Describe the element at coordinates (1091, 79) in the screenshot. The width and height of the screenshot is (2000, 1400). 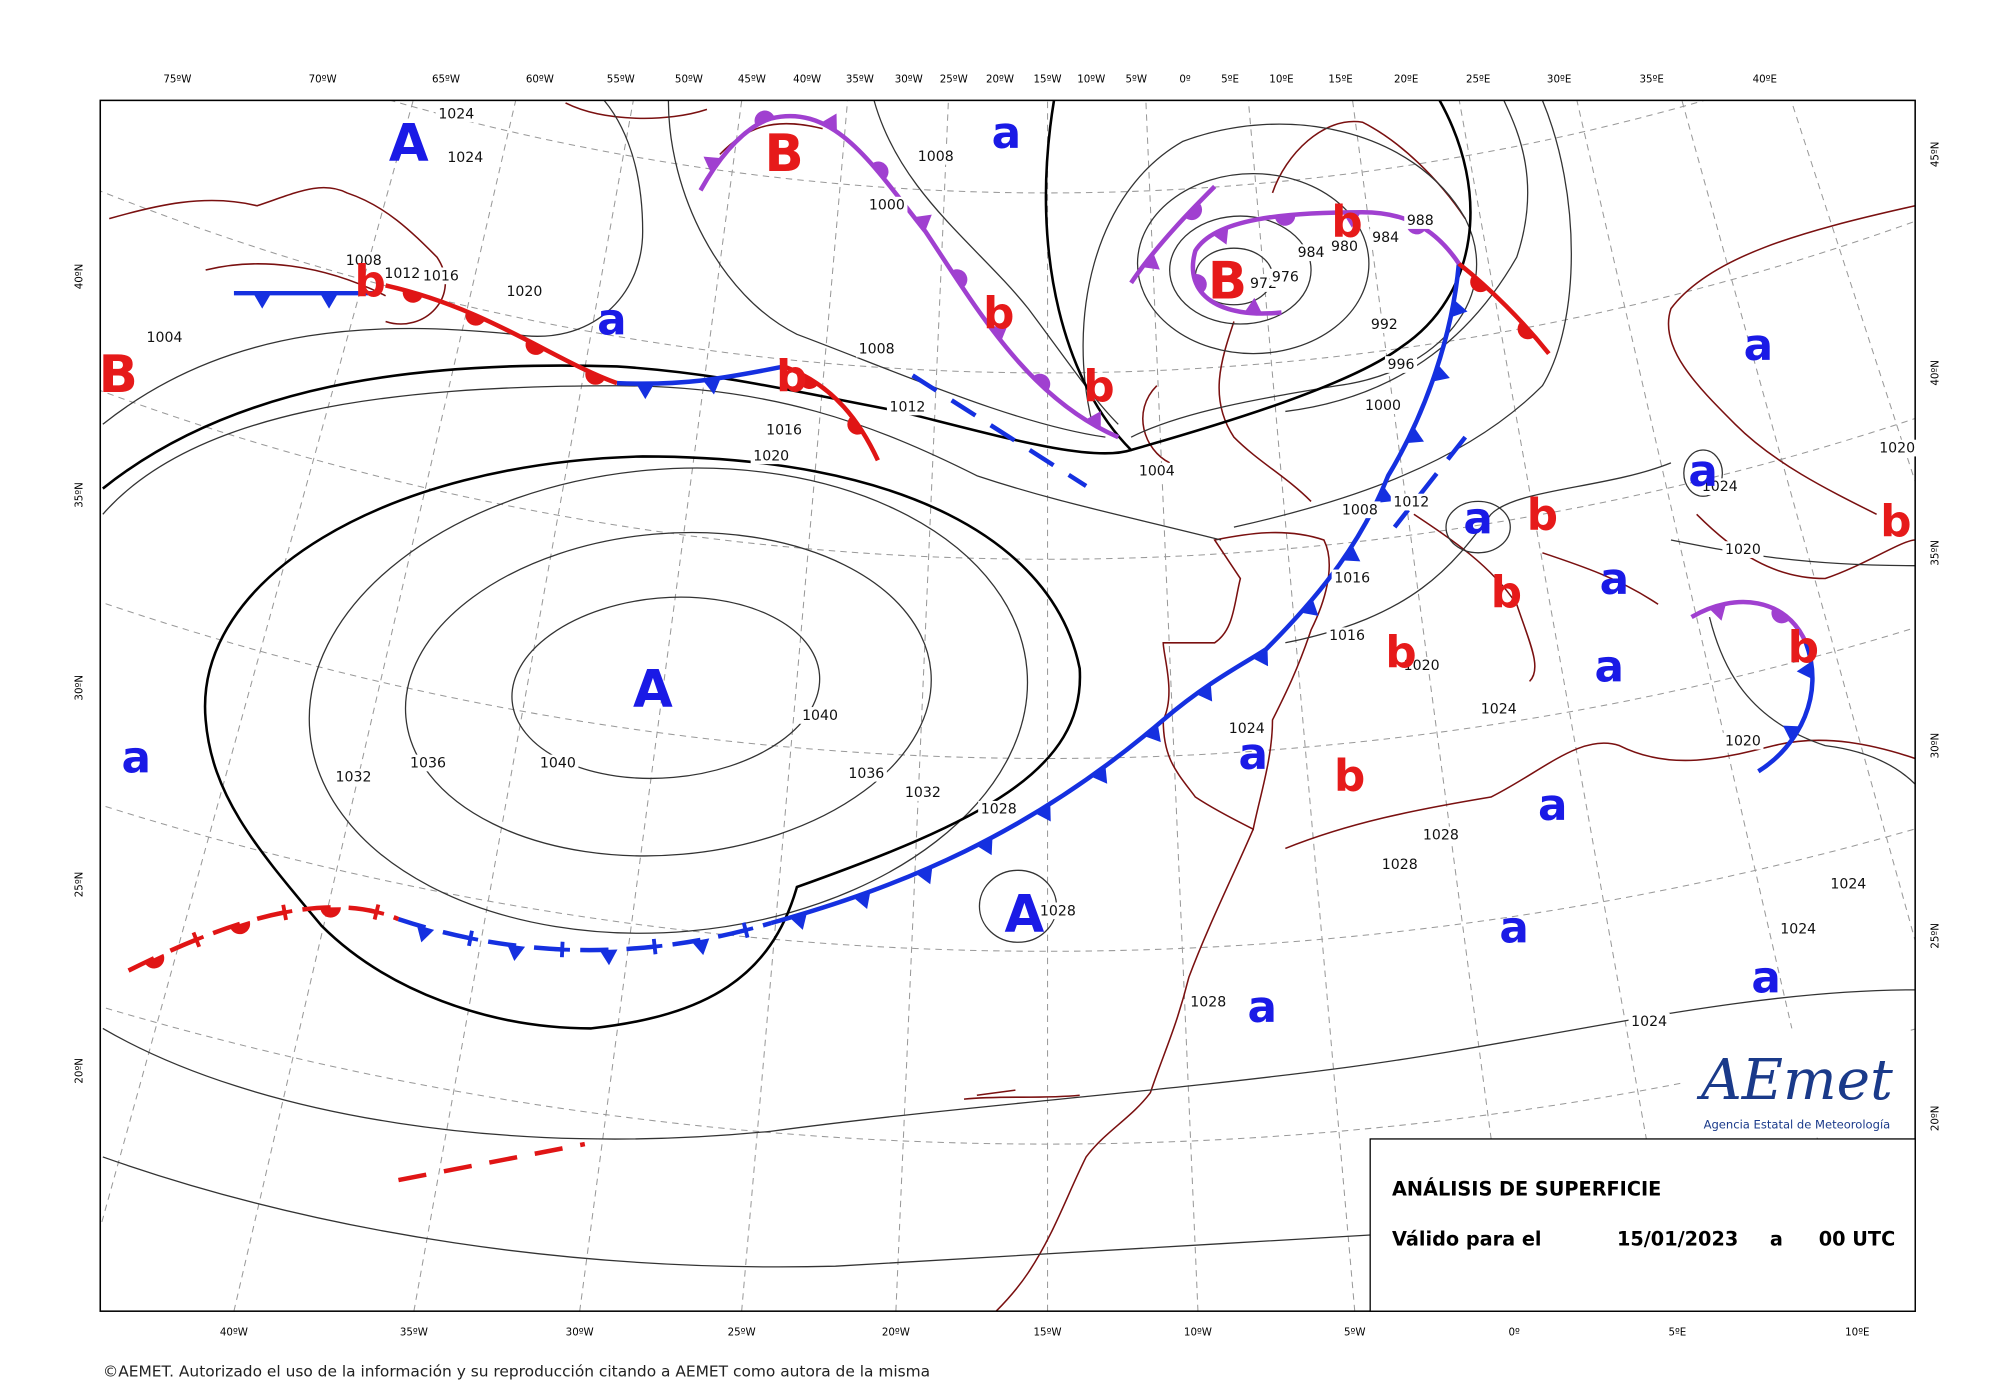
I see `longitude-label: 10ºW` at that location.